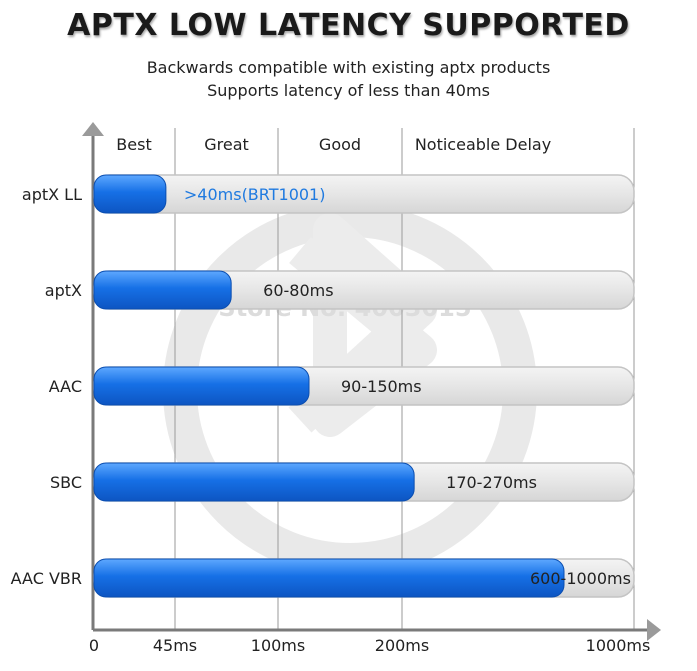 The height and width of the screenshot is (671, 697). What do you see at coordinates (580, 578) in the screenshot?
I see `value-label: 600-1000ms` at bounding box center [580, 578].